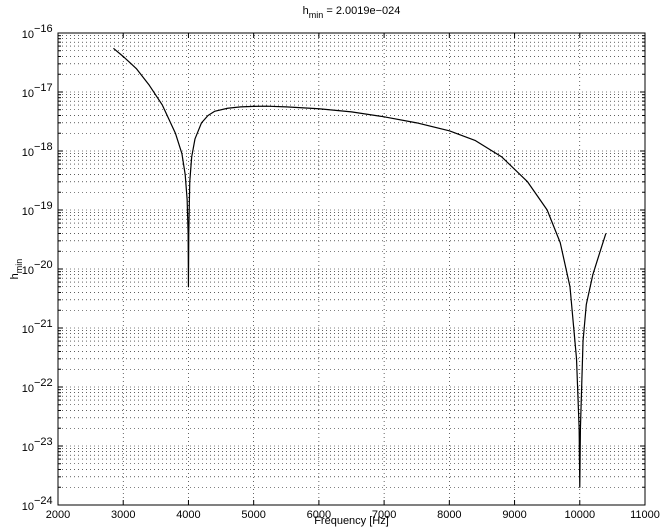 This screenshot has height=529, width=662. What do you see at coordinates (43, 29) in the screenshot?
I see `y-tick-label-exponent: −16` at bounding box center [43, 29].